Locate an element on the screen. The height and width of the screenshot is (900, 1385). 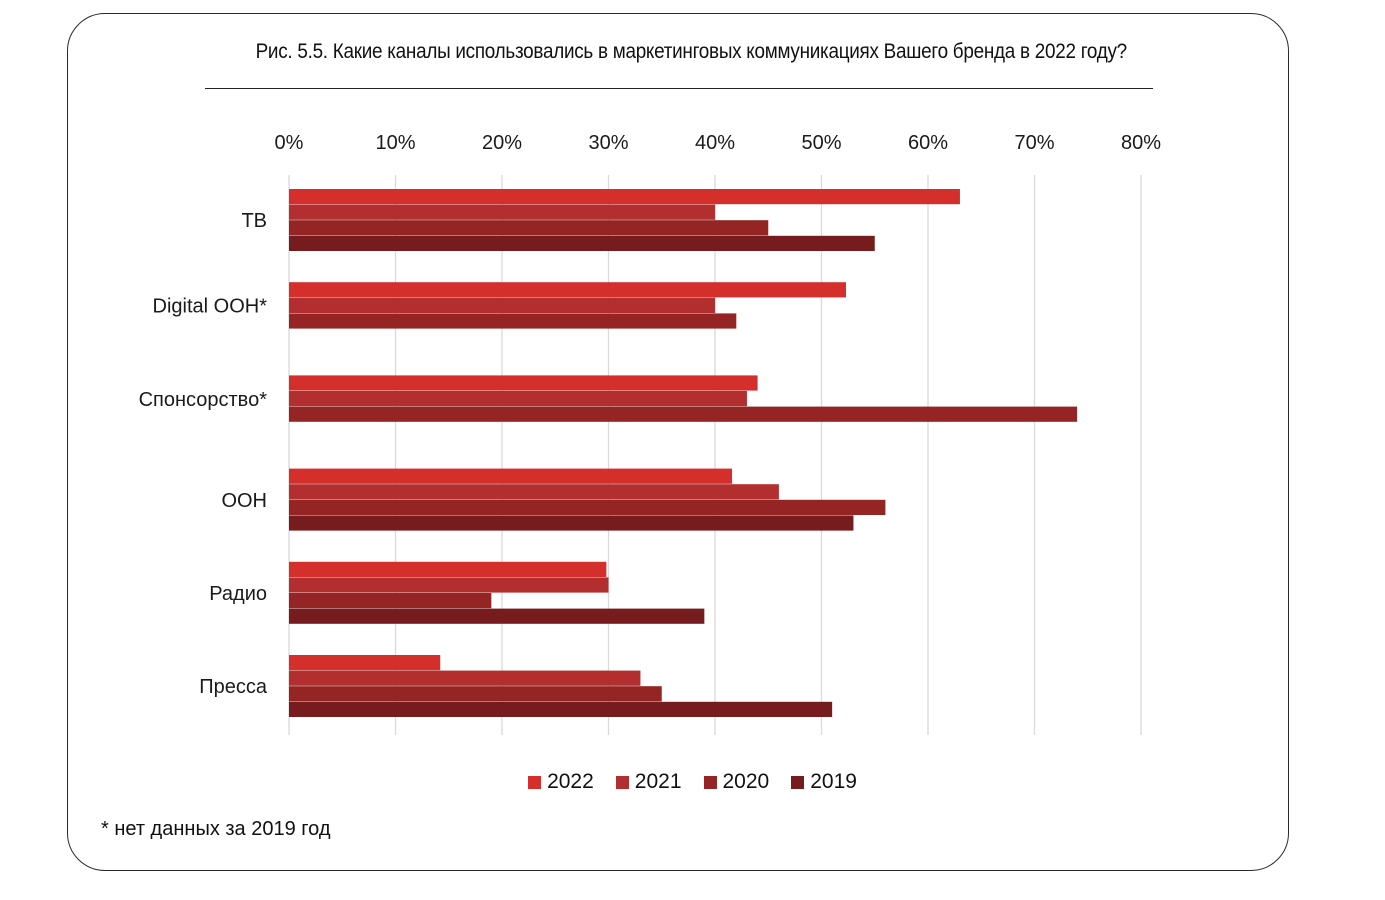
footnote: * нет данных за 2019 год is located at coordinates (216, 829).